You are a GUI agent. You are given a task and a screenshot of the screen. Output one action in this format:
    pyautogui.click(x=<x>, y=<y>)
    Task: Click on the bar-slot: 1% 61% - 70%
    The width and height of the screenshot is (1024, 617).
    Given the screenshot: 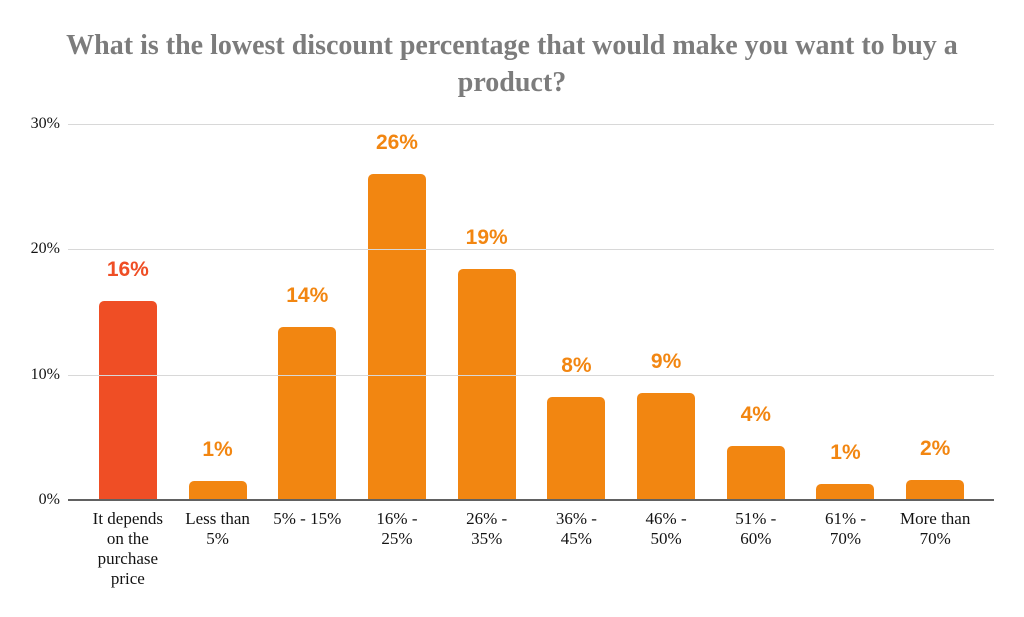 What is the action you would take?
    pyautogui.click(x=846, y=336)
    